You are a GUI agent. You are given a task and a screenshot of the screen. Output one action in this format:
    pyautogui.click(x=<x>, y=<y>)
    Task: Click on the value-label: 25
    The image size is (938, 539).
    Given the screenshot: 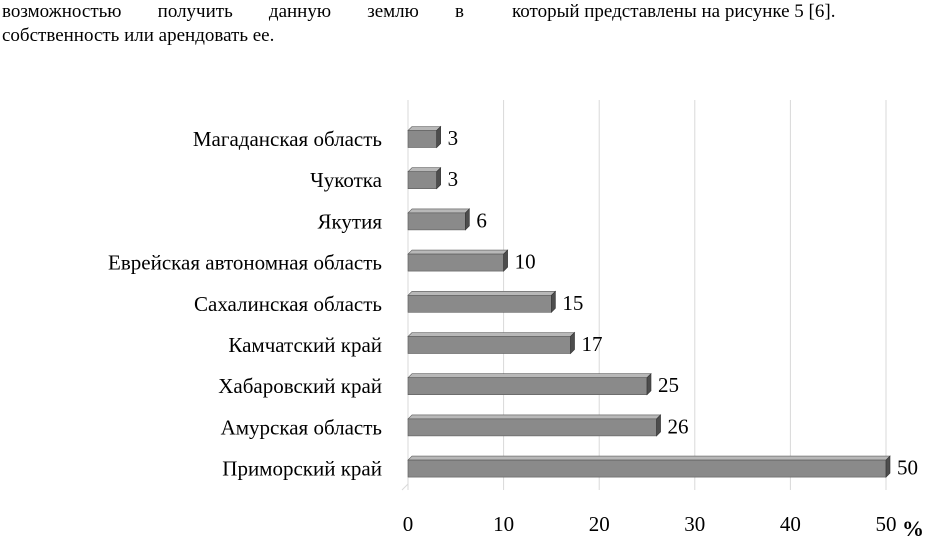 What is the action you would take?
    pyautogui.click(x=668, y=385)
    